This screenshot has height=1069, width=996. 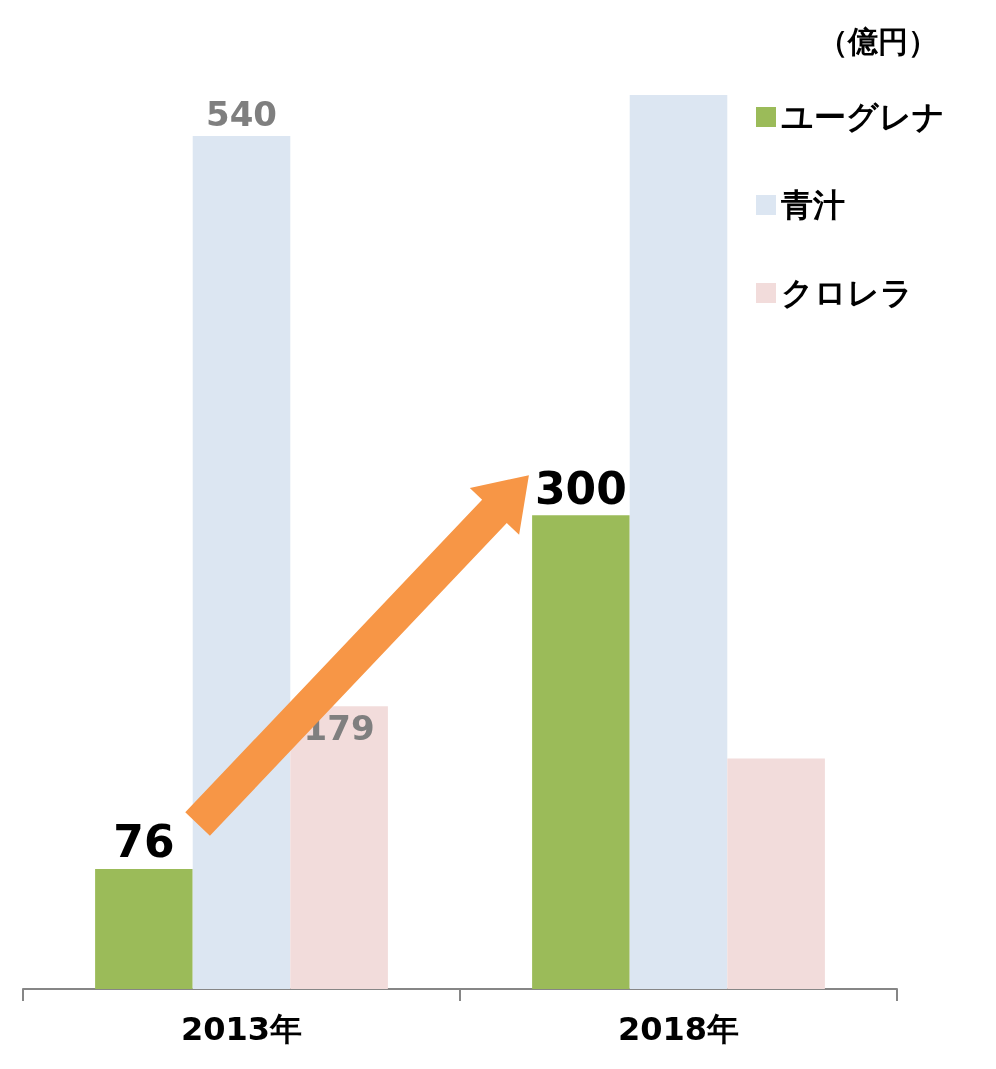 What do you see at coordinates (878, 41) in the screenshot?
I see `y-axis-title: （億円）` at bounding box center [878, 41].